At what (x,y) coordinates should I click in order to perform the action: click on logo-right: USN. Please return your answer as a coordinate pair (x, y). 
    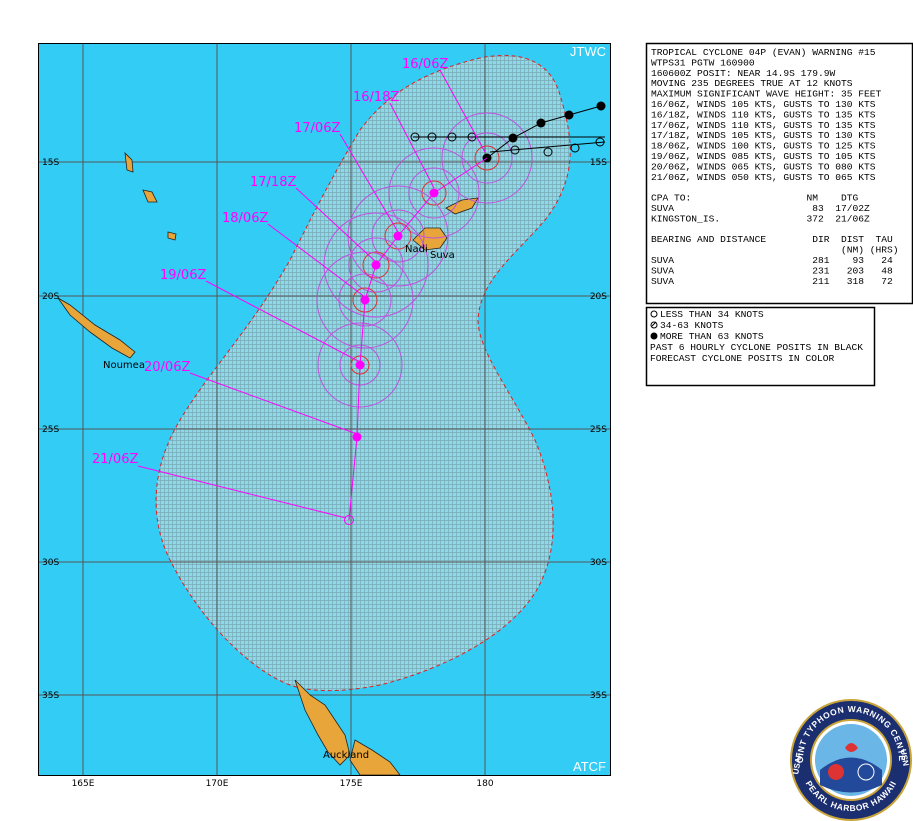
    Looking at the image, I should click on (905, 757).